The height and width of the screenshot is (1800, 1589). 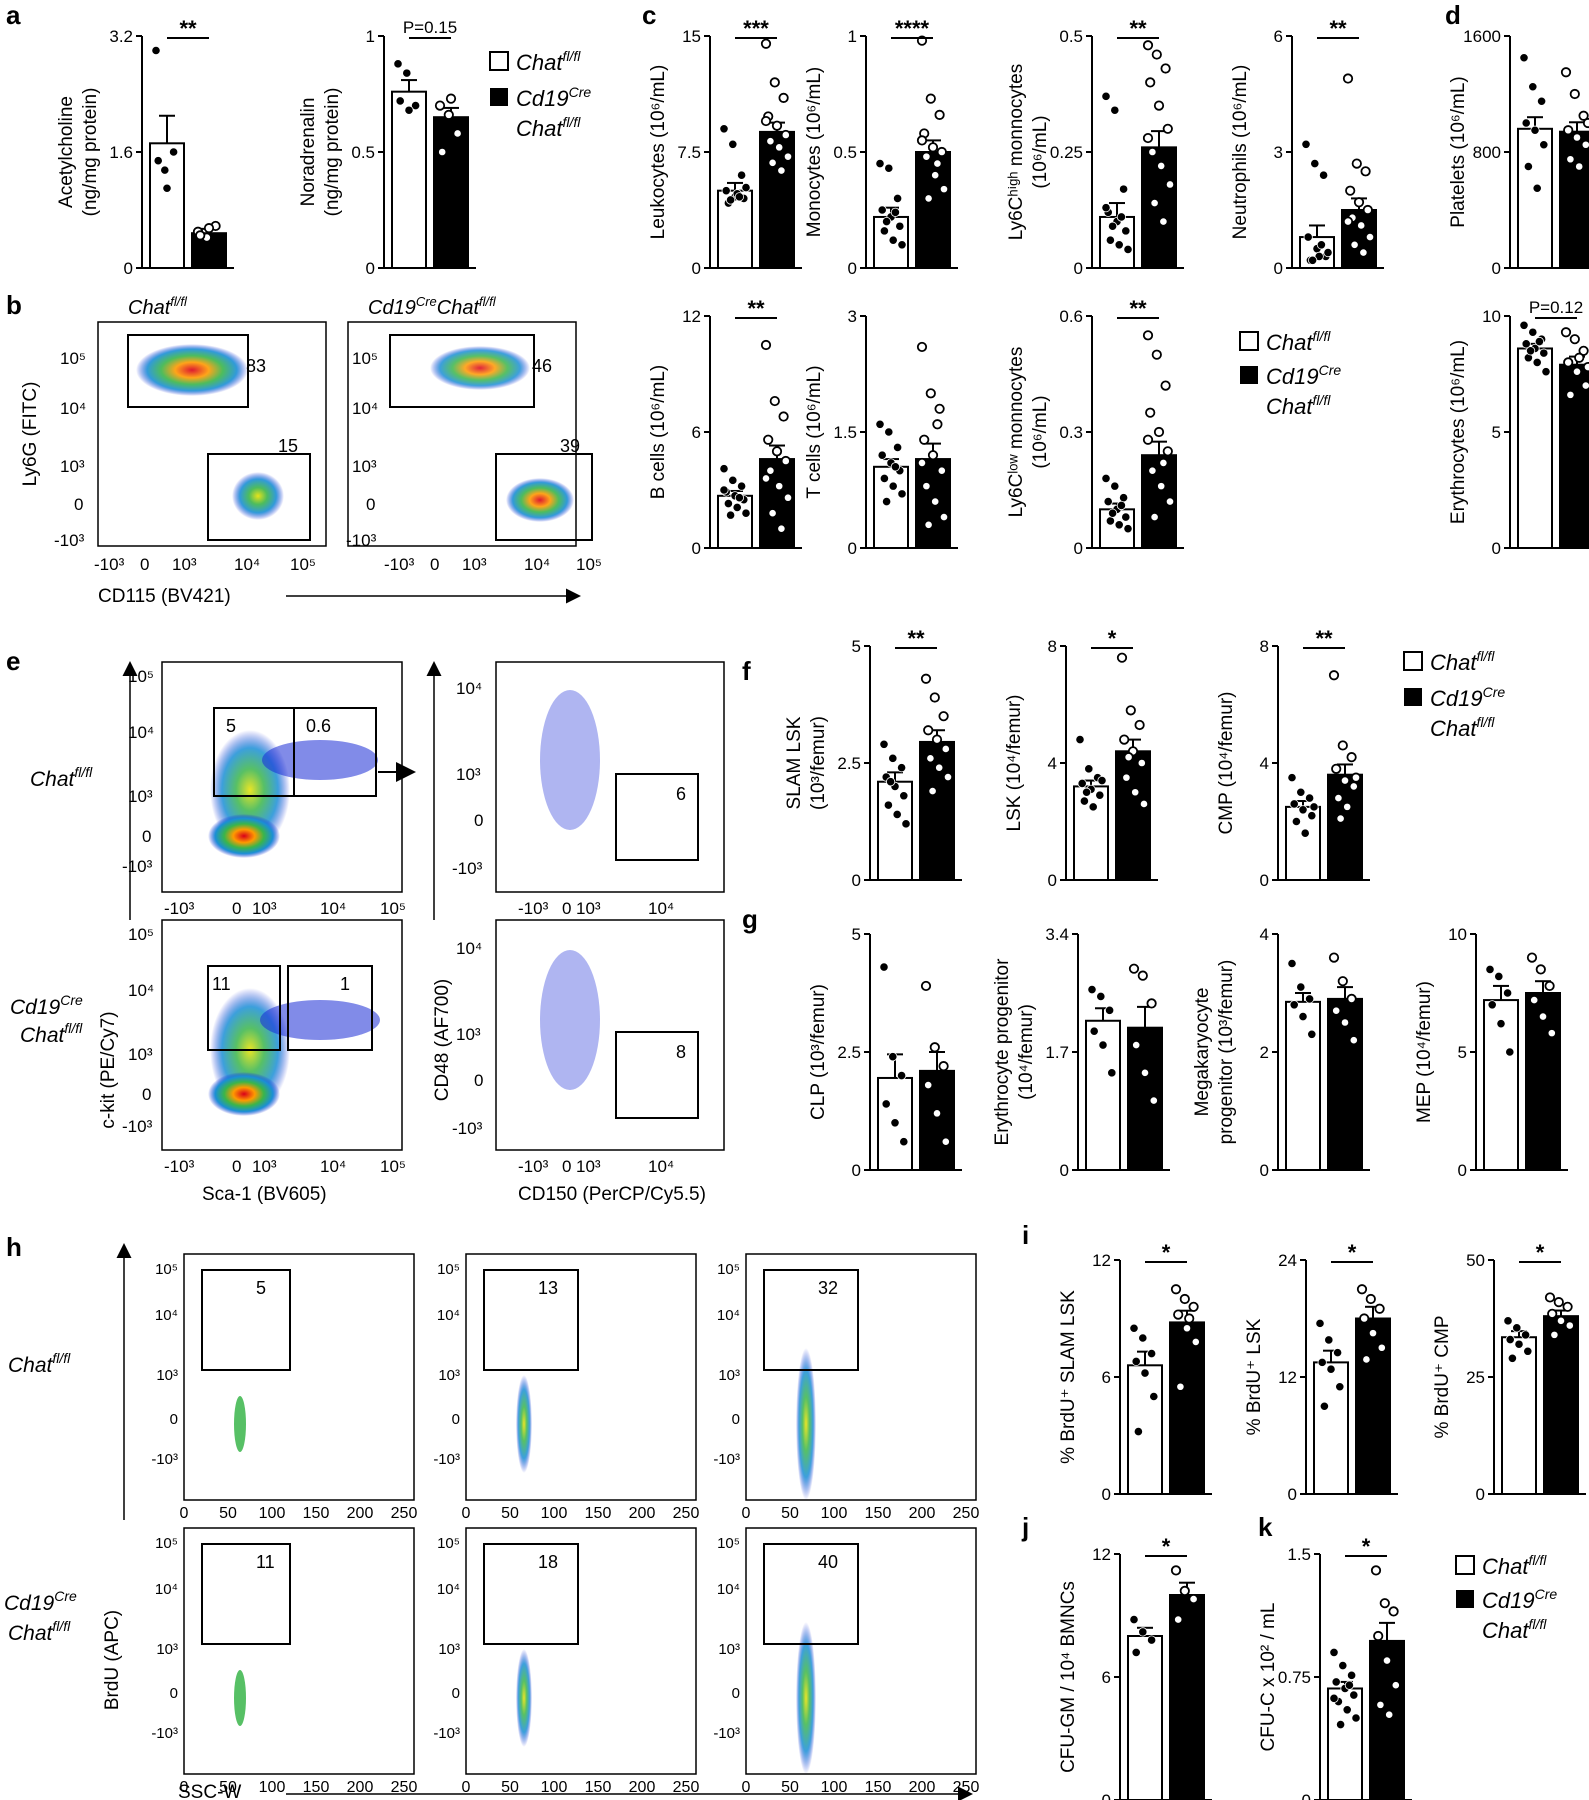 I want to click on flow-b-title-2: Cd19CreChatfl/fl, so click(x=432, y=306).